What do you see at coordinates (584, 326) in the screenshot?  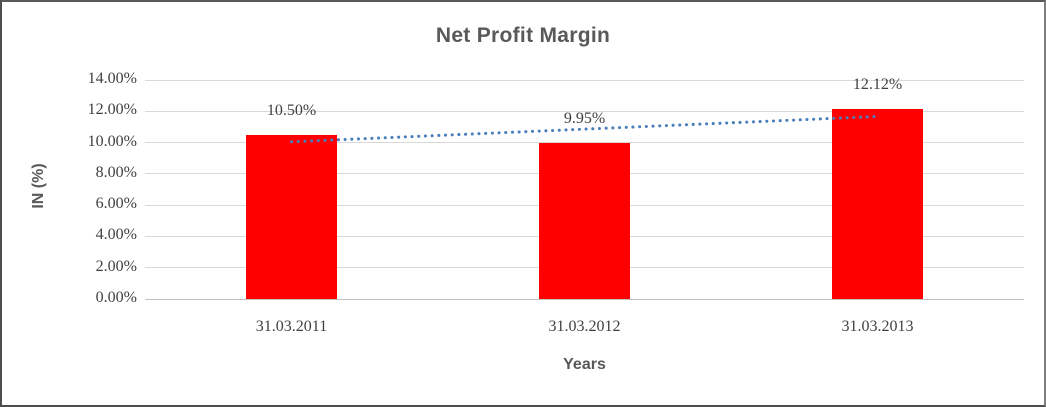 I see `x-tick-label: 31.03.2012` at bounding box center [584, 326].